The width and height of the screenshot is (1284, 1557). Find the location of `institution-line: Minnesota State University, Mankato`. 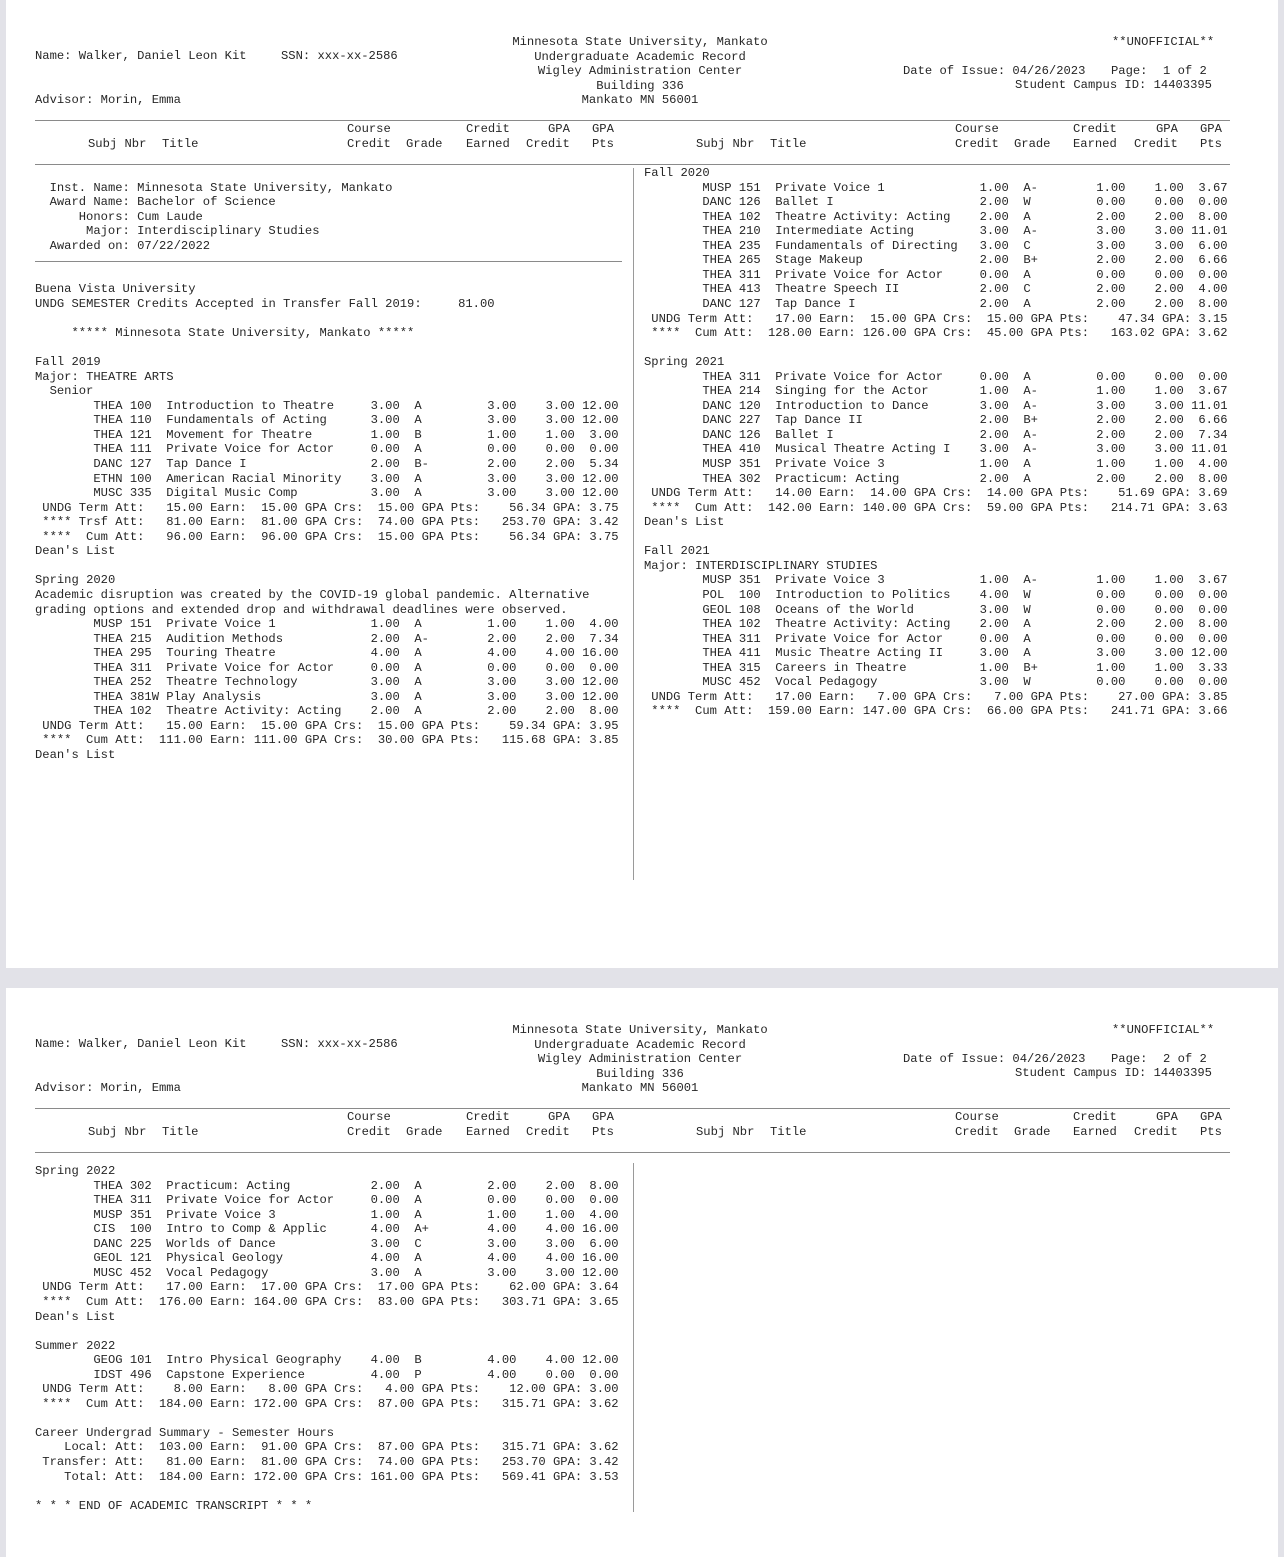

institution-line: Minnesota State University, Mankato is located at coordinates (640, 1030).